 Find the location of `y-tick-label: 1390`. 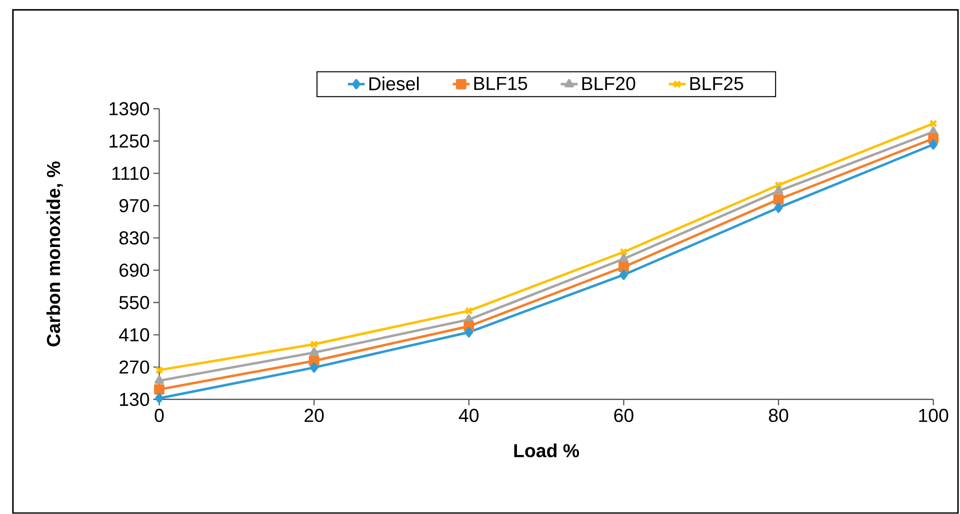

y-tick-label: 1390 is located at coordinates (130, 109).